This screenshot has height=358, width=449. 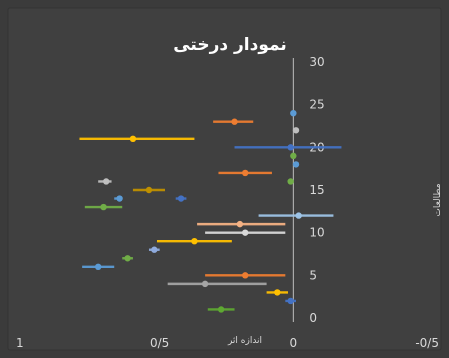 I want to click on x-tick-label: 1, so click(x=20, y=343).